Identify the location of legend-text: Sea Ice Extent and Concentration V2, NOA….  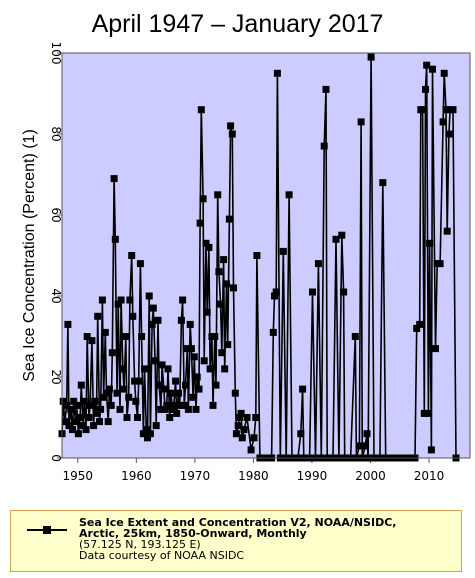
(237, 539).